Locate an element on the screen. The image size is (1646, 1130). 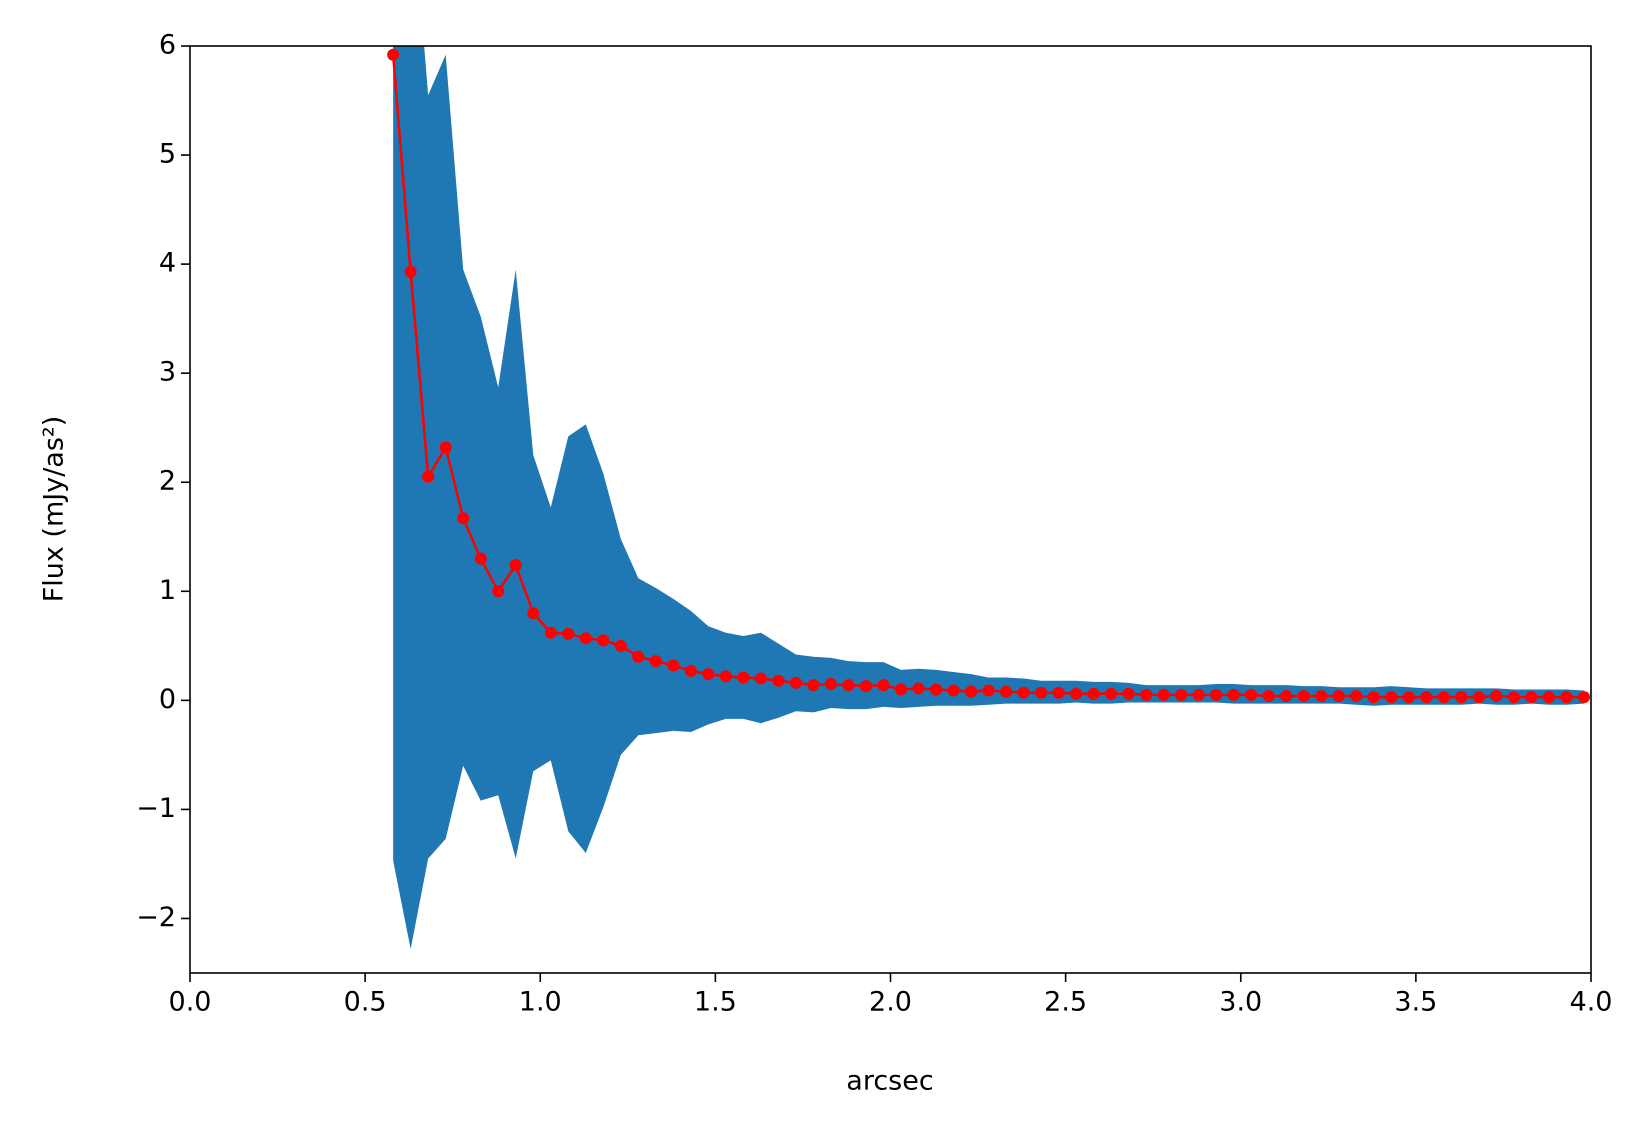
y-tick-label: 6 is located at coordinates (167, 45).